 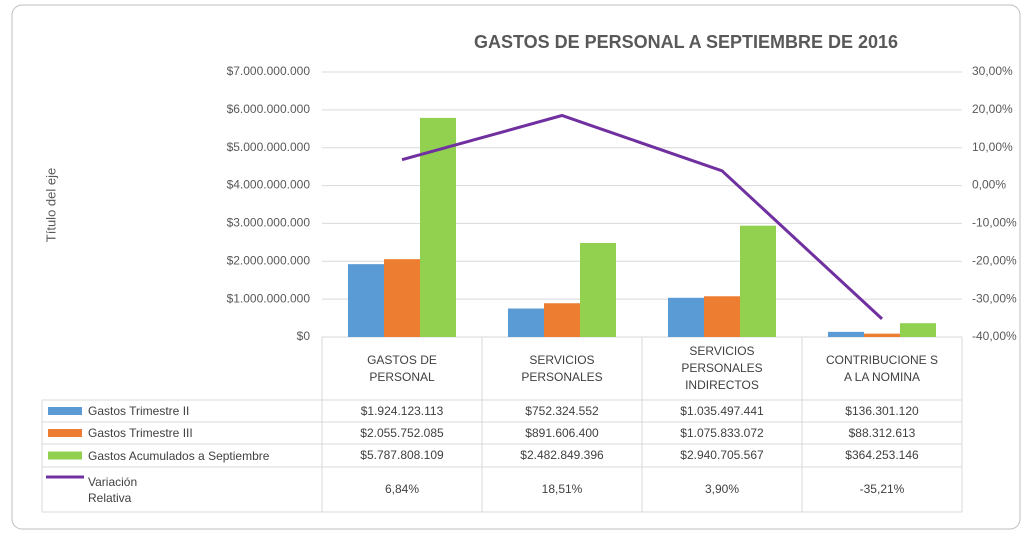 What do you see at coordinates (269, 260) in the screenshot?
I see `y-tick-label: $2.000.000.000` at bounding box center [269, 260].